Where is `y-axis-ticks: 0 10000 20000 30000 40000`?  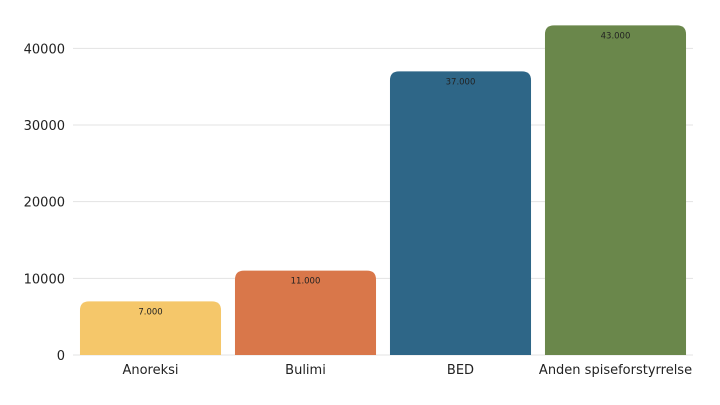 y-axis-ticks: 0 10000 20000 30000 40000 is located at coordinates (44, 203).